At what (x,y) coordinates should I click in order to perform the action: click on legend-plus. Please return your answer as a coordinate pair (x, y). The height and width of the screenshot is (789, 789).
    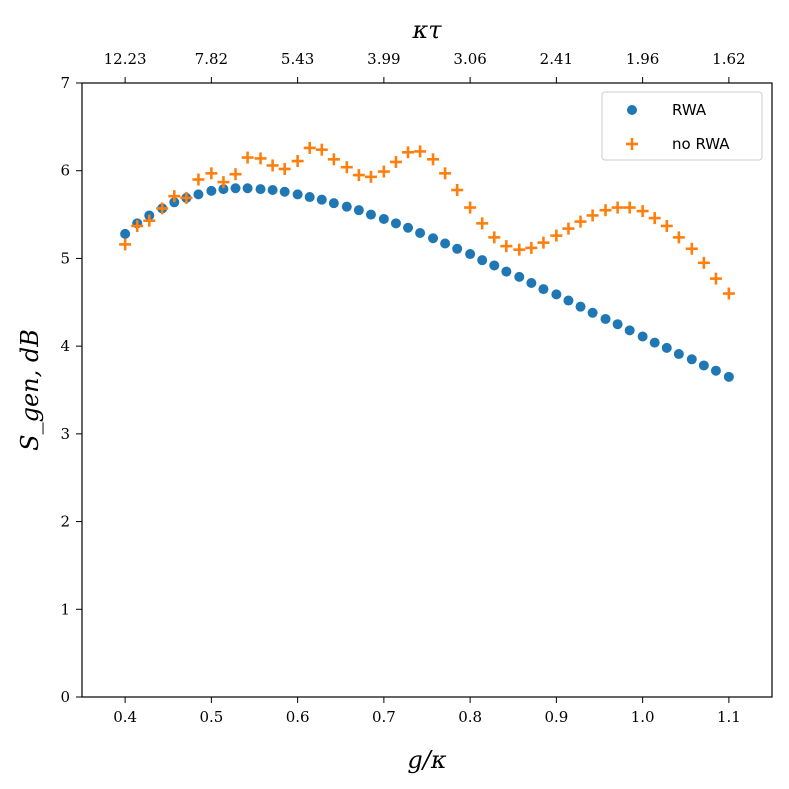
    Looking at the image, I should click on (632, 144).